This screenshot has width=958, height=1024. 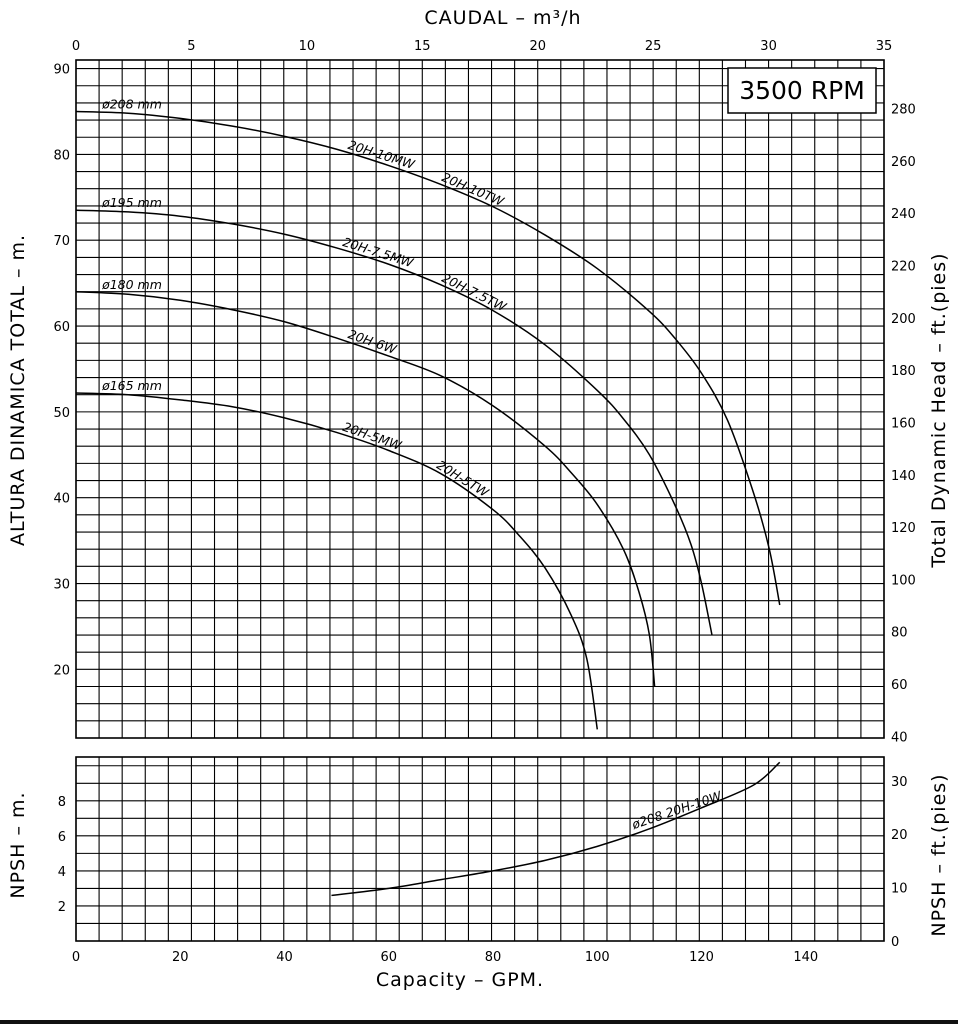 What do you see at coordinates (61, 499) in the screenshot?
I see `left-tick-label: 40` at bounding box center [61, 499].